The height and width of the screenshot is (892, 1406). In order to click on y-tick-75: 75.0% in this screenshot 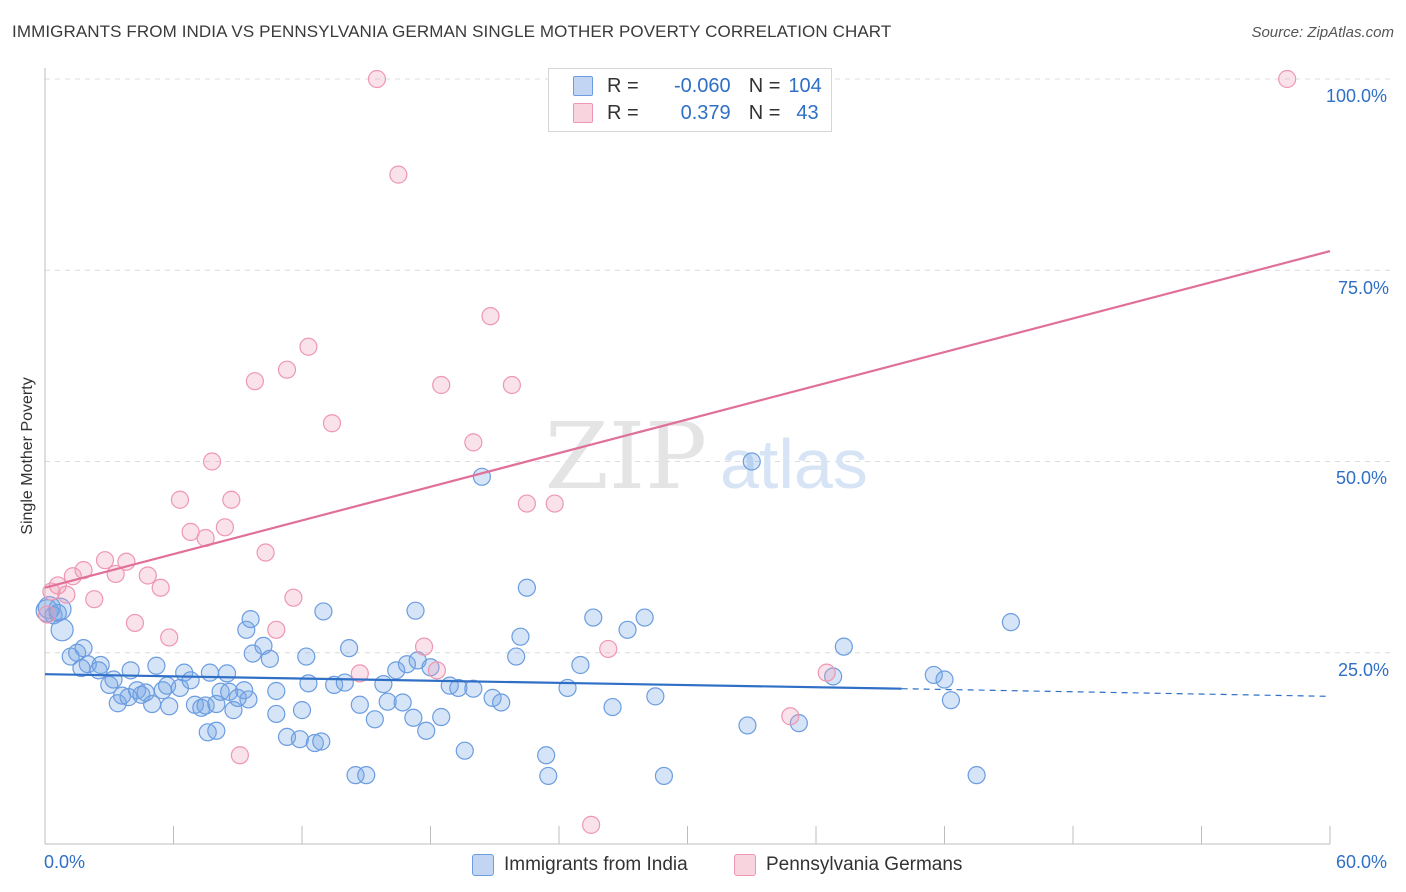, I will do `click(1364, 288)`.